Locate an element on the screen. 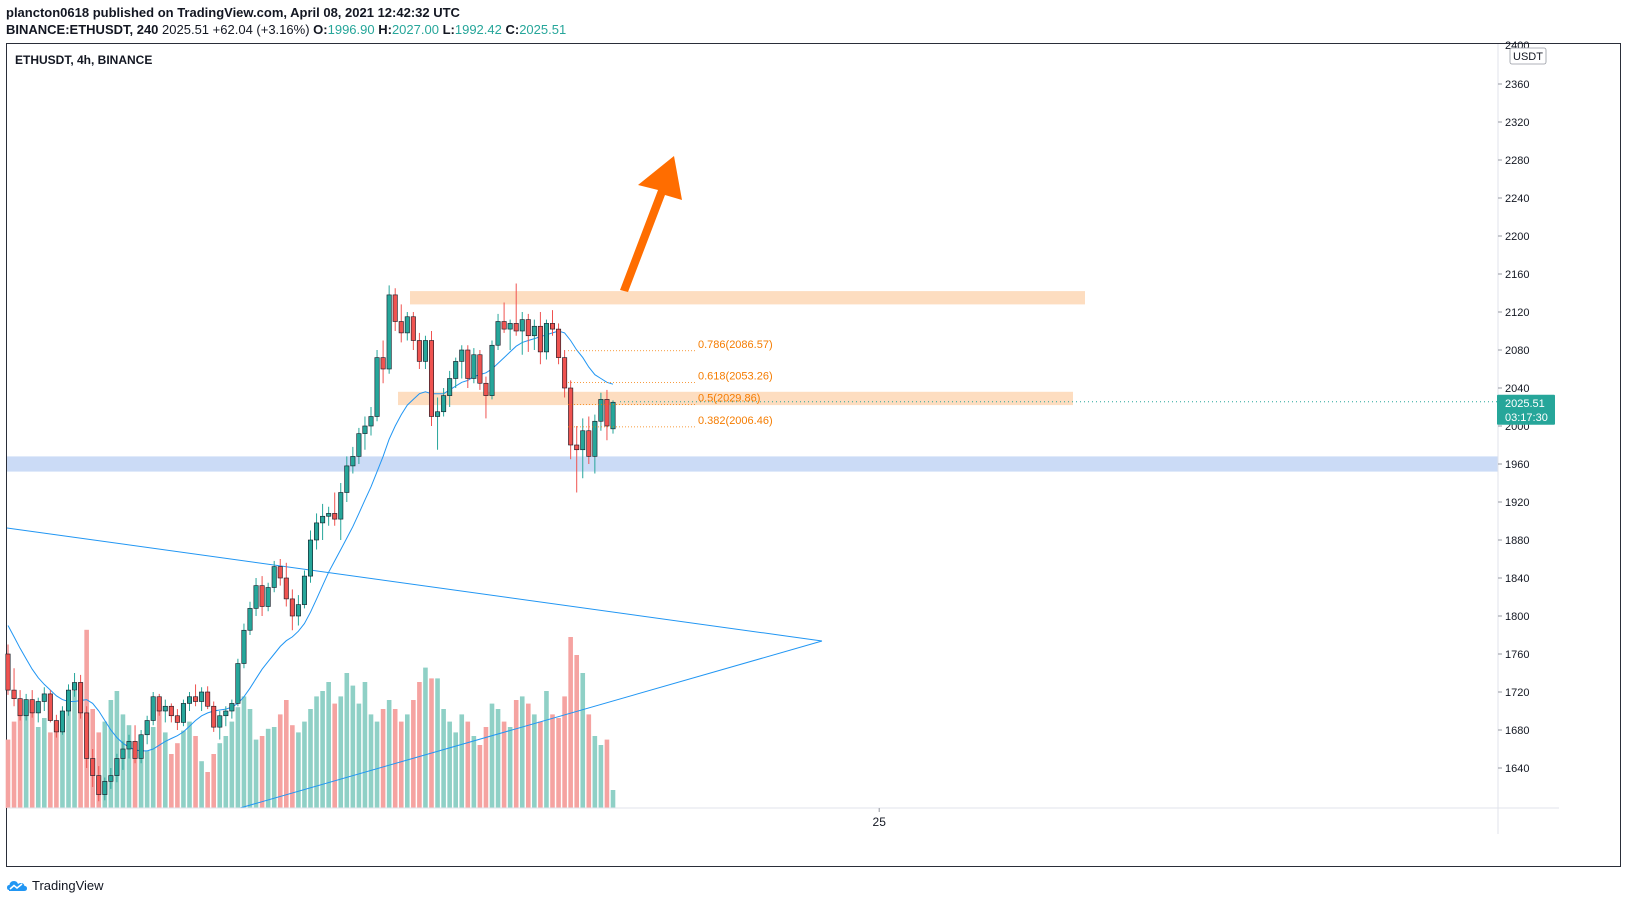  price-tick-label: 2040 is located at coordinates (1517, 389).